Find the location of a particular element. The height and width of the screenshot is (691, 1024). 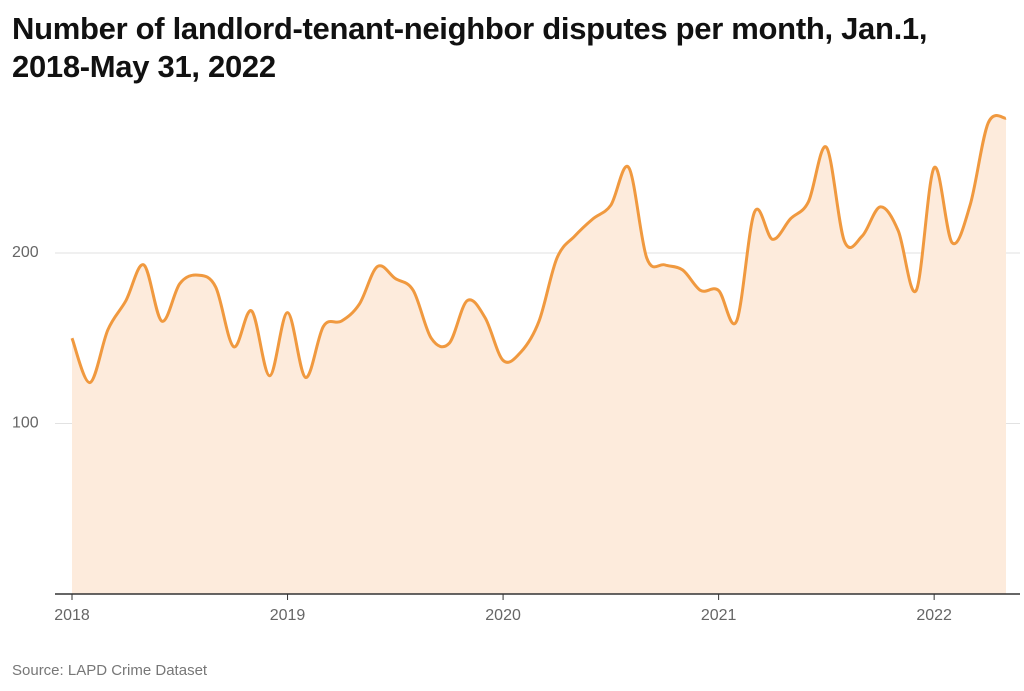

x-tick-label: 2020 is located at coordinates (503, 615).